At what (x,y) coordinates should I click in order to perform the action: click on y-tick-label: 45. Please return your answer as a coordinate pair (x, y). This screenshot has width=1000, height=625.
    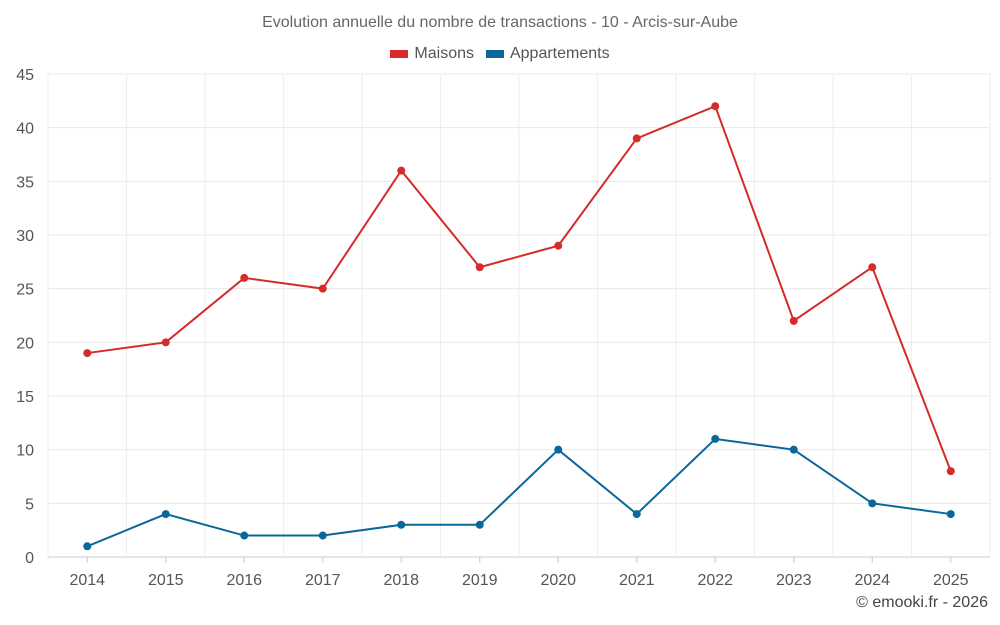
    Looking at the image, I should click on (25, 75).